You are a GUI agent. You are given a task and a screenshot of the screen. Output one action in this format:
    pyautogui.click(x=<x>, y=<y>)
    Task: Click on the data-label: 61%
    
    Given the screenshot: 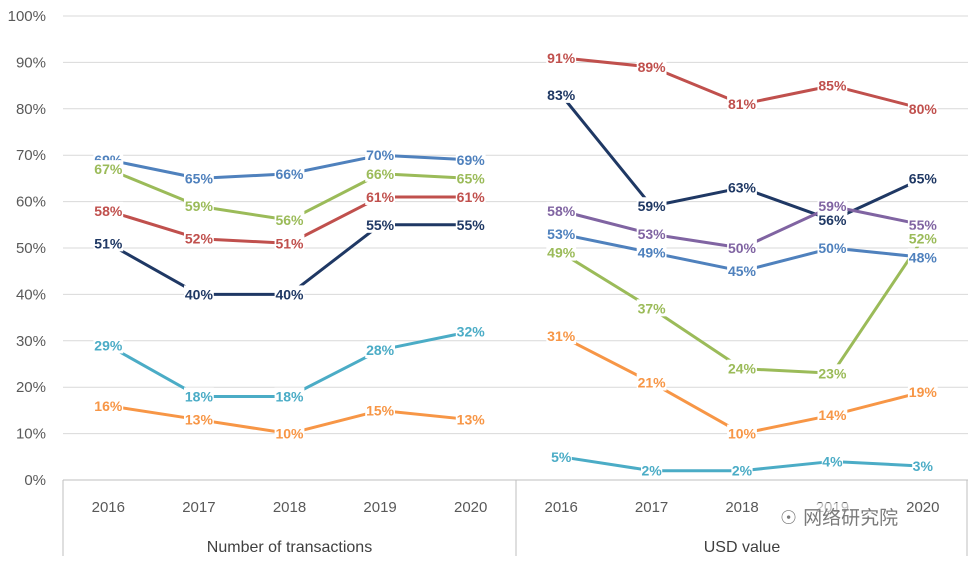 What is the action you would take?
    pyautogui.click(x=471, y=197)
    